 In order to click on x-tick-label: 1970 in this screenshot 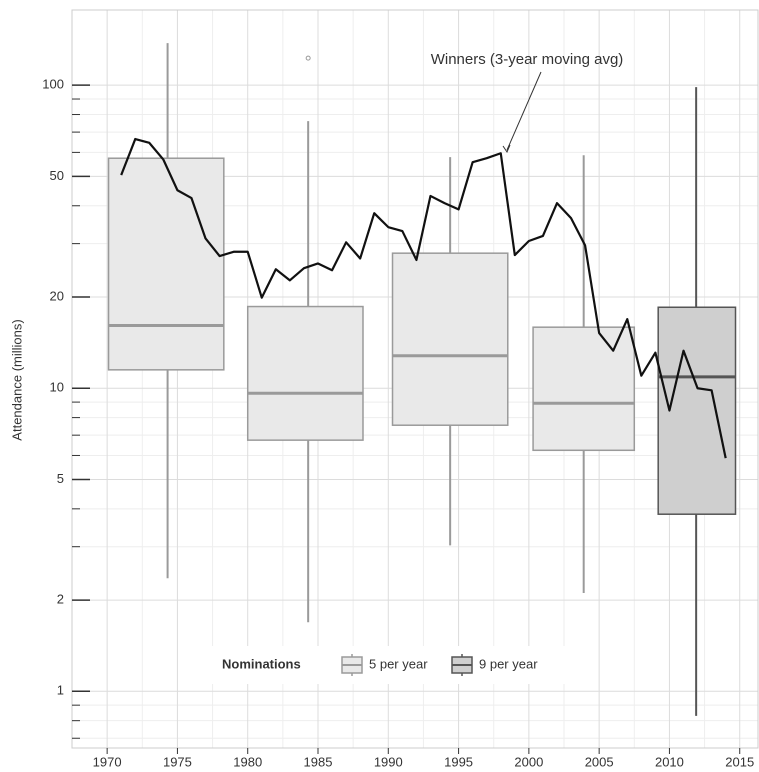, I will do `click(107, 761)`.